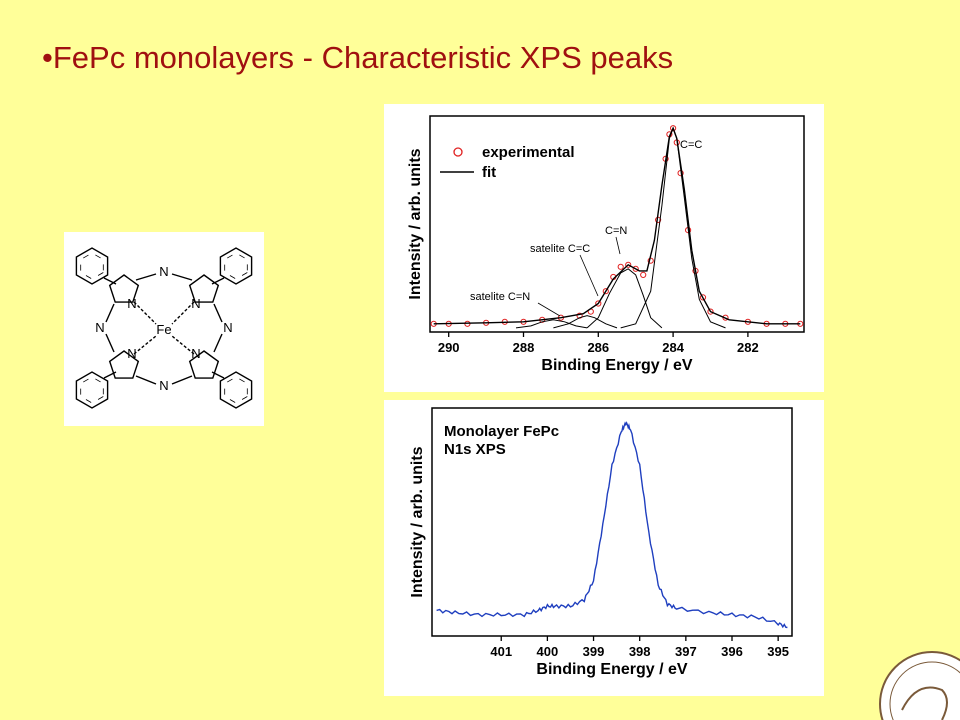  I want to click on nitrogen-top: N, so click(163, 271).